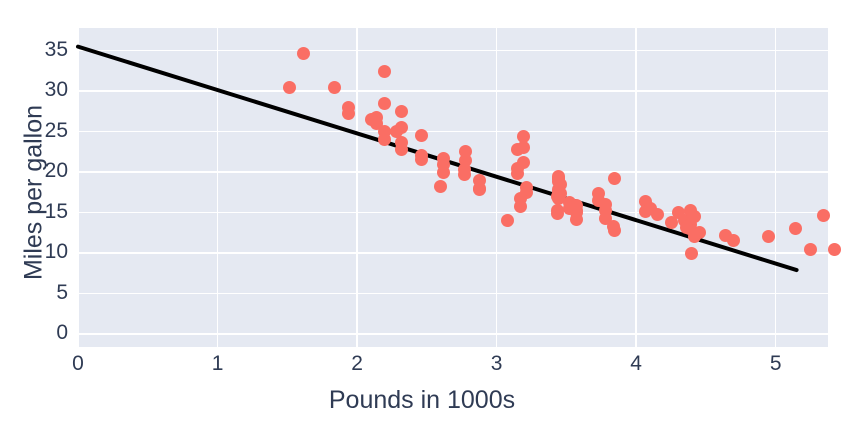 Image resolution: width=844 pixels, height=424 pixels. What do you see at coordinates (636, 363) in the screenshot?
I see `x-tick-label: 4` at bounding box center [636, 363].